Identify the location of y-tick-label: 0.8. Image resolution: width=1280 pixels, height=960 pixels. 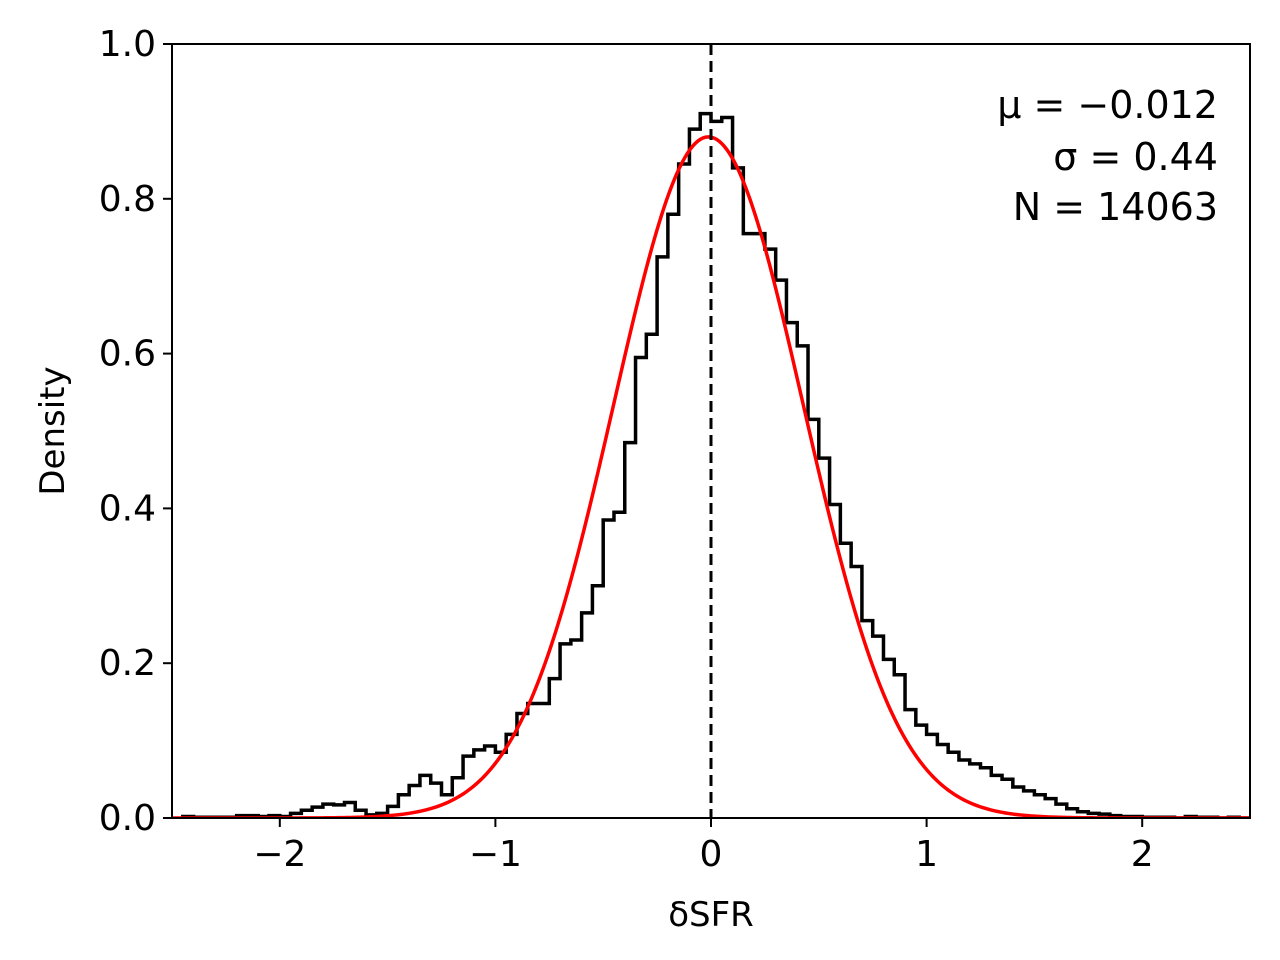
(127, 199).